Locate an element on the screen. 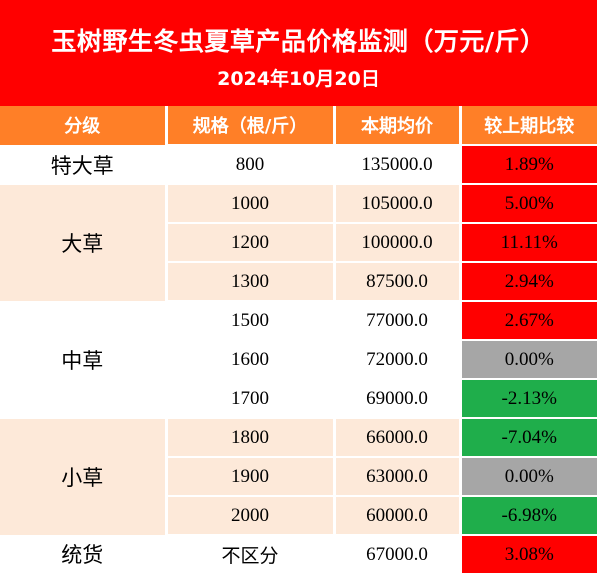 This screenshot has height=573, width=597. column-header-change: 较上期比较 is located at coordinates (527, 125).